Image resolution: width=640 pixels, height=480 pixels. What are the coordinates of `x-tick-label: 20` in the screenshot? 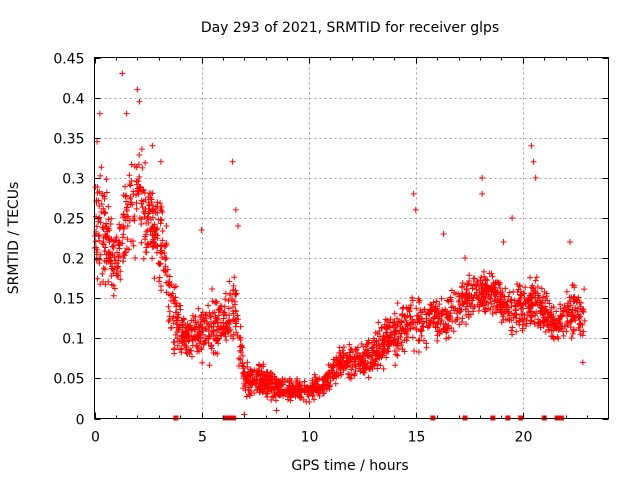 It's located at (524, 438).